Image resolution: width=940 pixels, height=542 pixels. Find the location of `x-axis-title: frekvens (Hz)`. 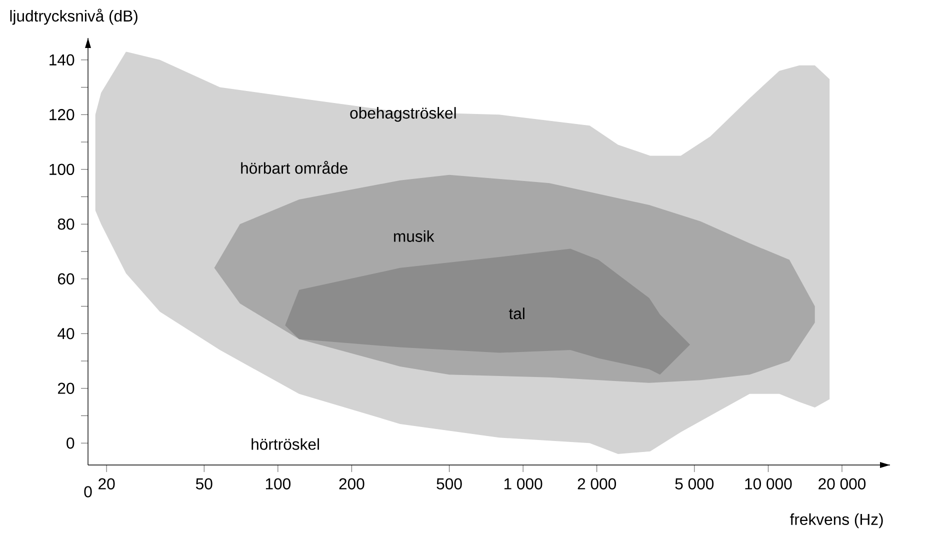

x-axis-title: frekvens (Hz) is located at coordinates (836, 520).